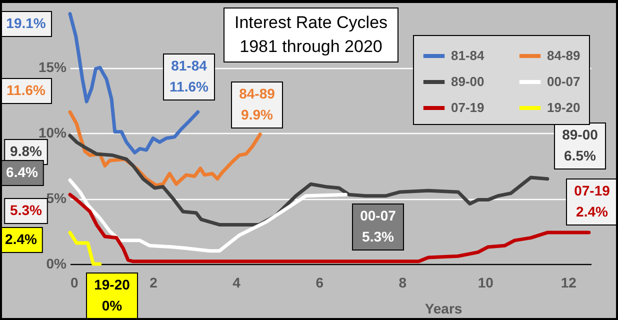  What do you see at coordinates (74, 282) in the screenshot?
I see `x-tick-label: 0` at bounding box center [74, 282].